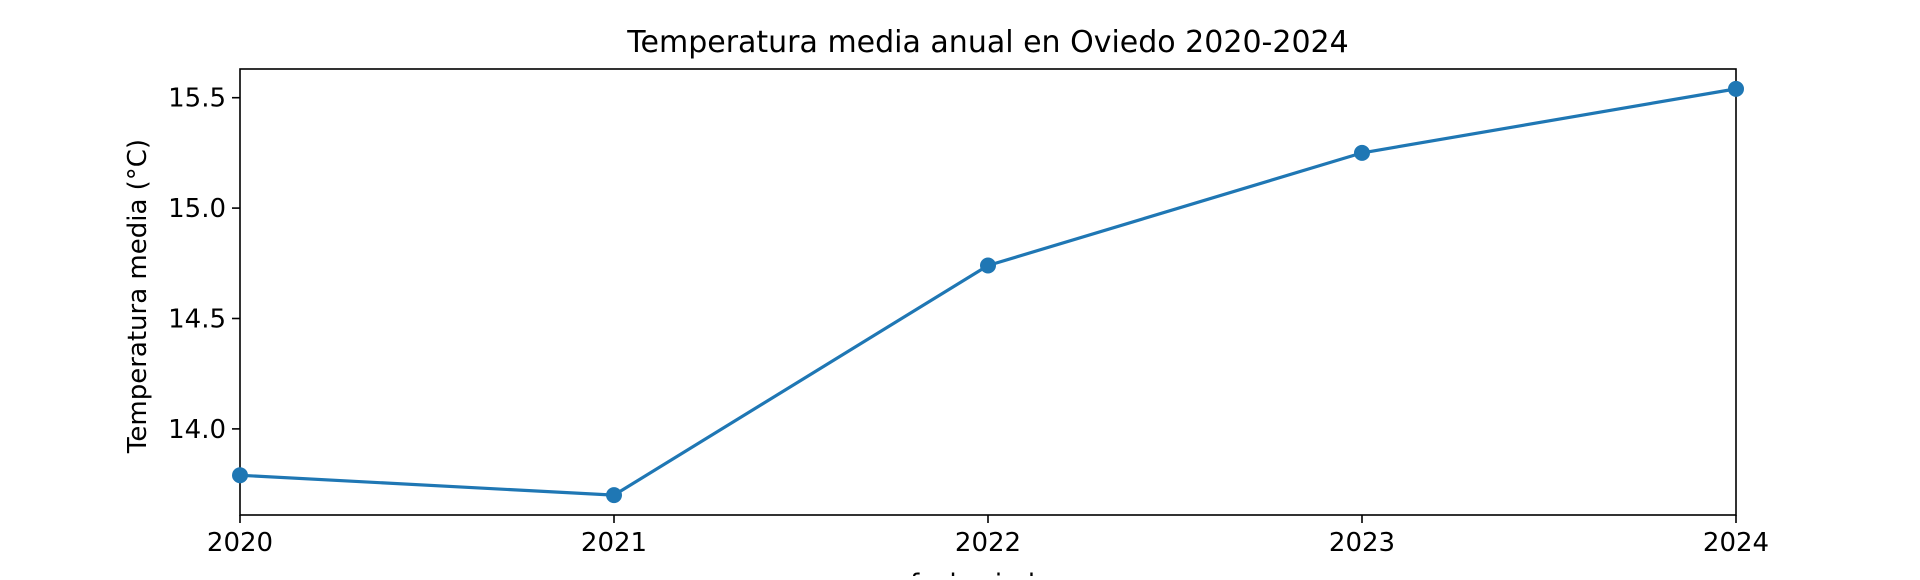  I want to click on x-tick-label: 2020, so click(240, 543).